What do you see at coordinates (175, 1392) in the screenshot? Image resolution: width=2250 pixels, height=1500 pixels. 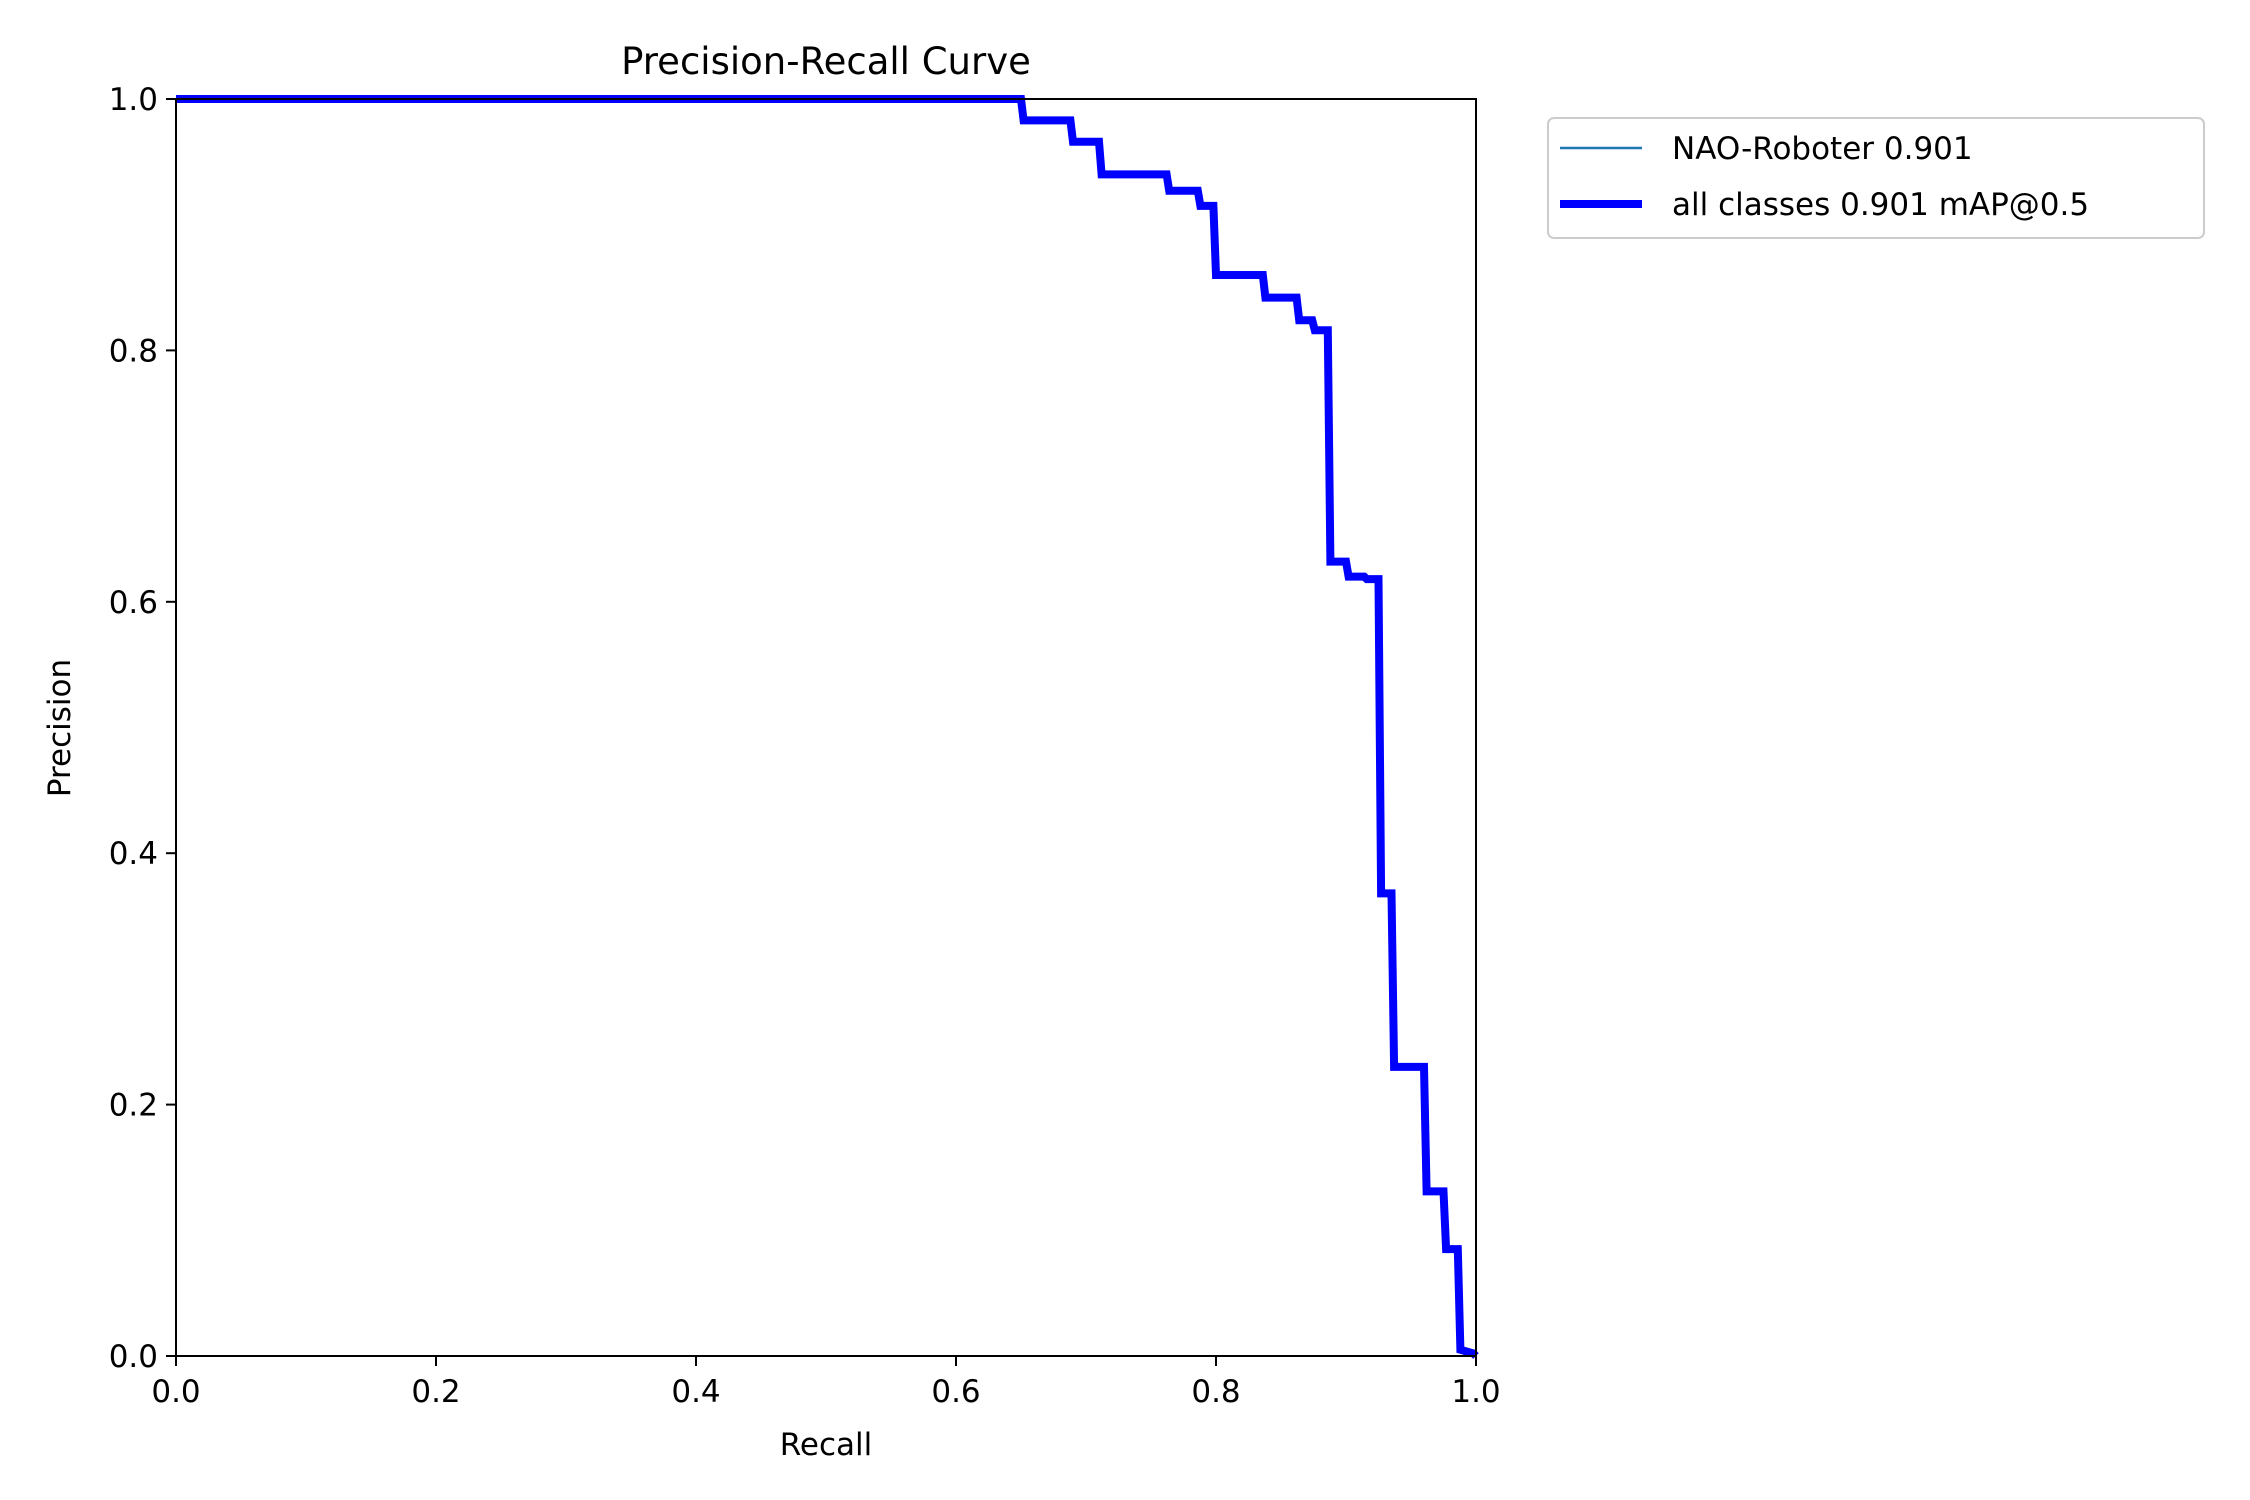 I see `x-tick-label: 0.0` at bounding box center [175, 1392].